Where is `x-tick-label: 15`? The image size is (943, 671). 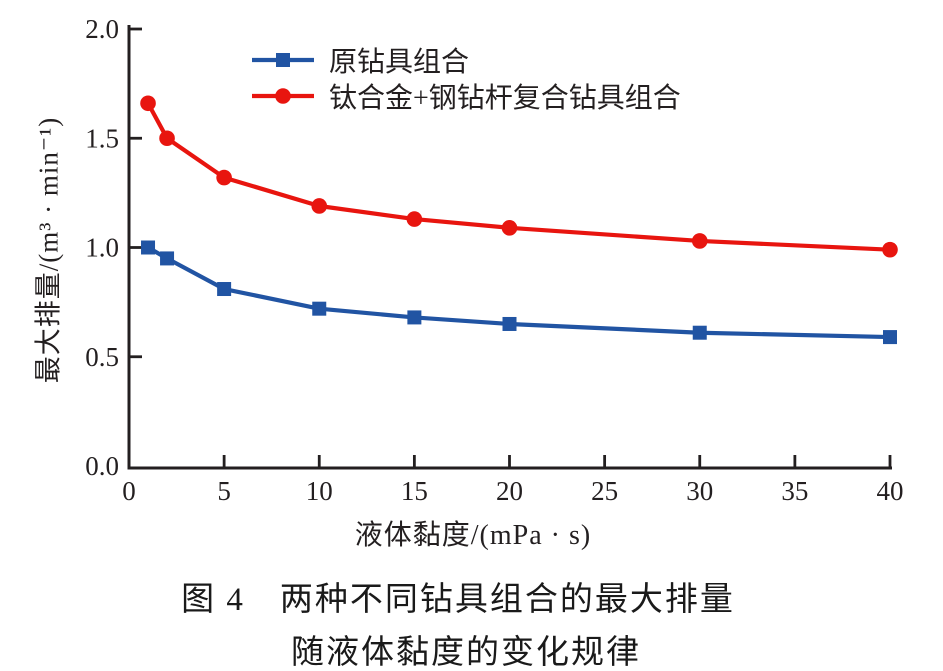
x-tick-label: 15 is located at coordinates (414, 491).